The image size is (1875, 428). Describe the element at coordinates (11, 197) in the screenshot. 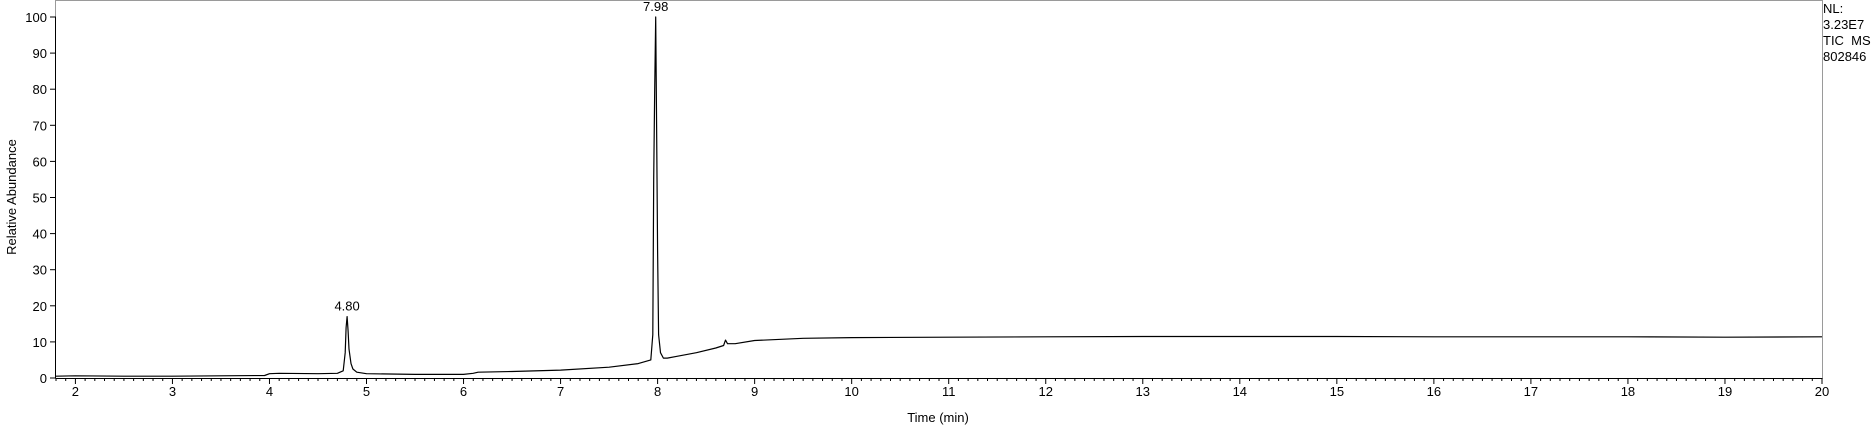

I see `y-axis-label: Relative Abundance` at that location.